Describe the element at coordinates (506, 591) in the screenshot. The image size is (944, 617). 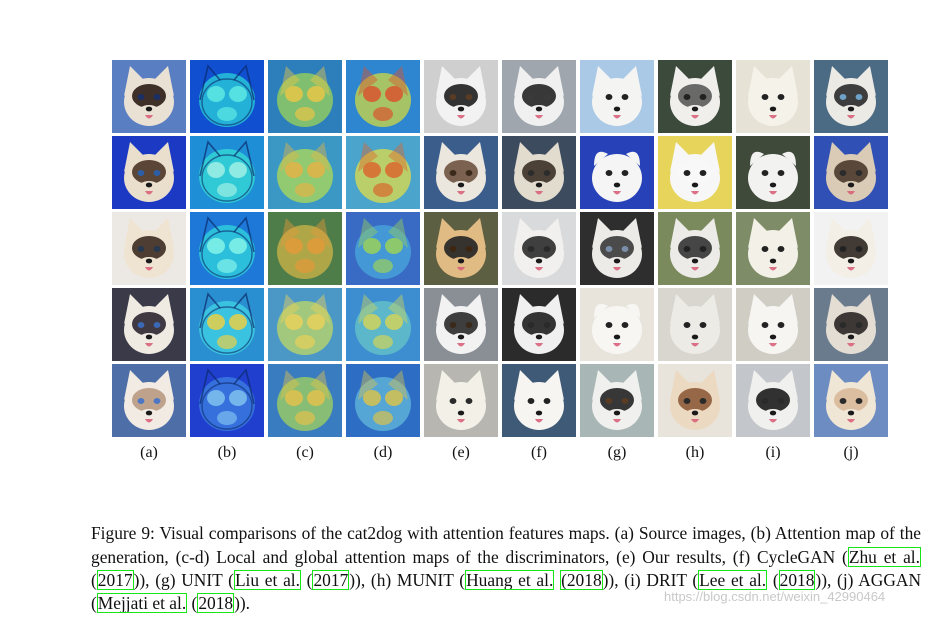
I see `caption-text: )), (j) AGGAN (` at that location.